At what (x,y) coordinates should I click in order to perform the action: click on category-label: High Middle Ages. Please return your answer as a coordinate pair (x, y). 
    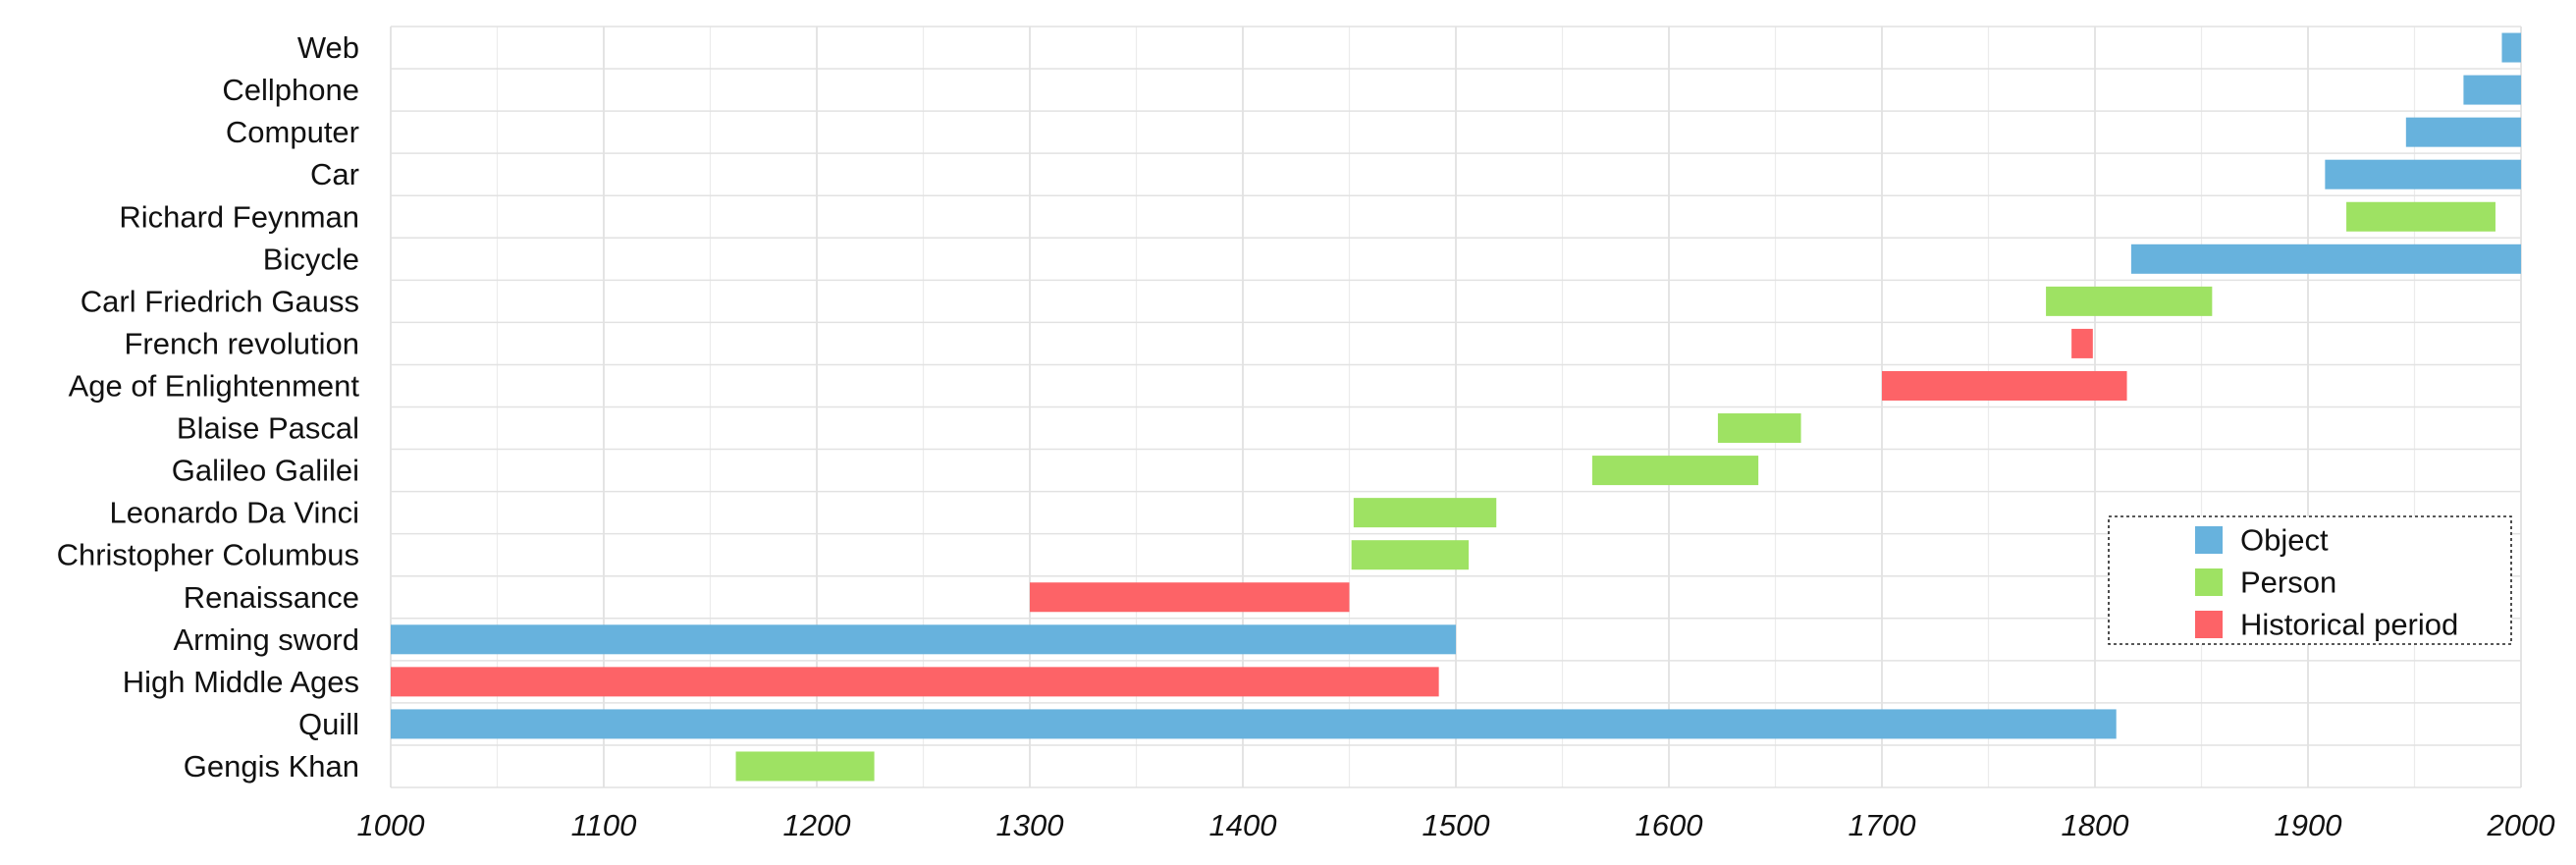
    Looking at the image, I should click on (241, 682).